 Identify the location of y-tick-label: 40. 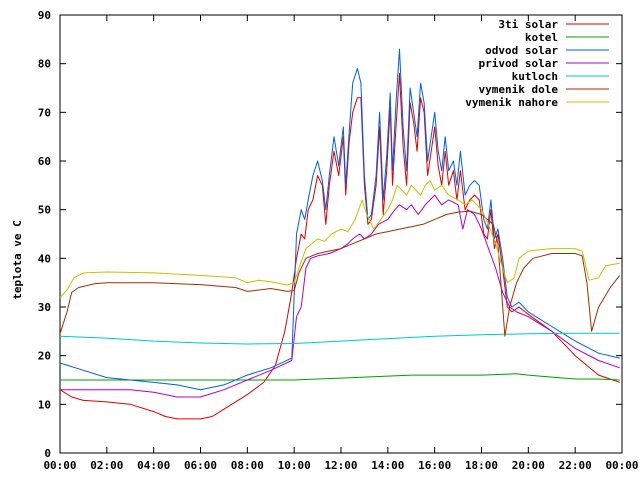
(44, 258).